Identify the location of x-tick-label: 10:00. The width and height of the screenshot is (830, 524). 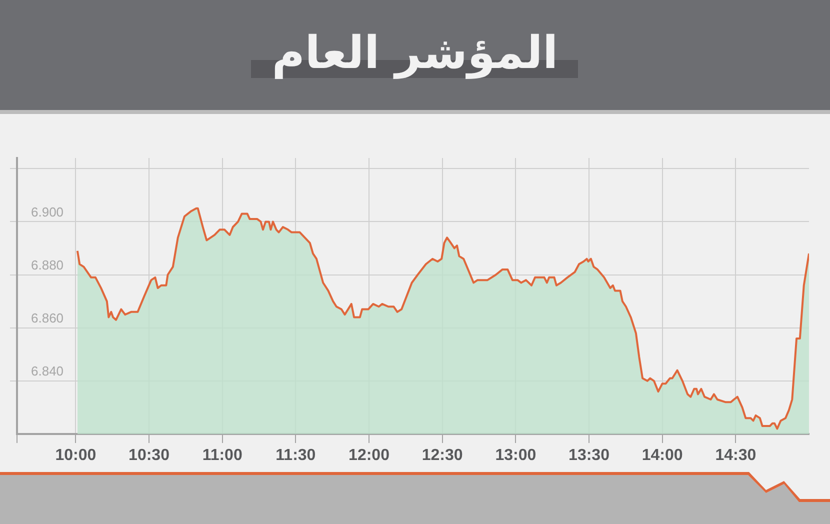
(75, 455).